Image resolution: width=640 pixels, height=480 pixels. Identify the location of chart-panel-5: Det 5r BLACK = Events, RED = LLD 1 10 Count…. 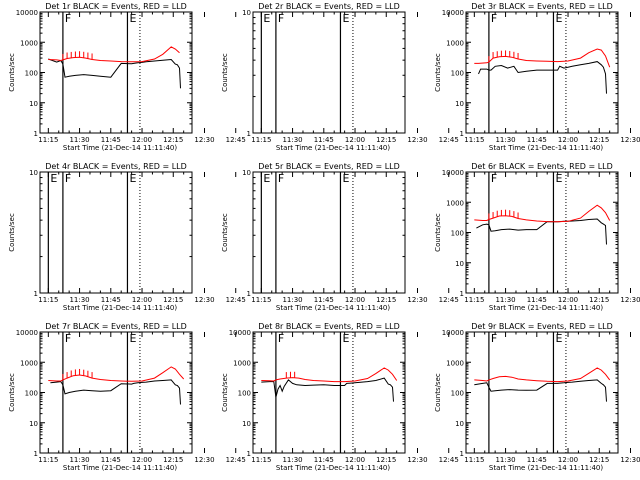
(340, 237).